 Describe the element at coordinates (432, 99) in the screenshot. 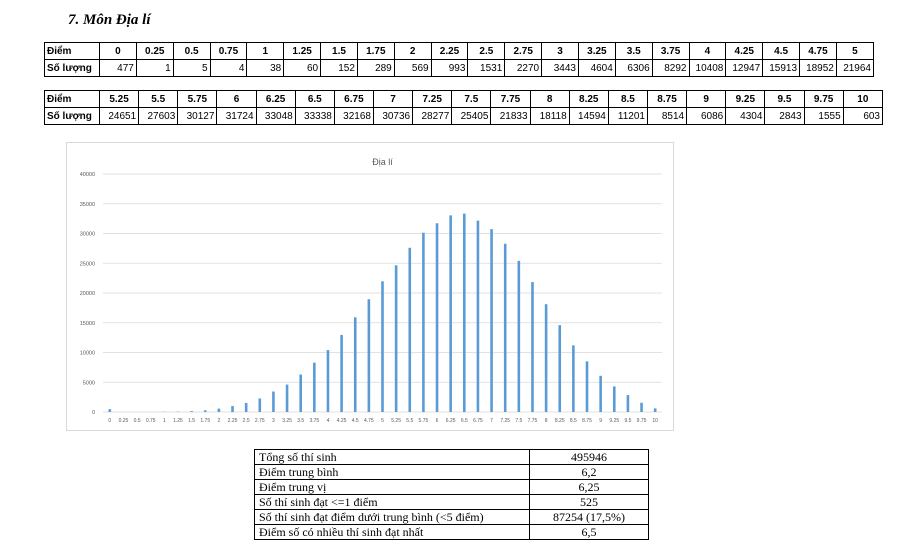

I see `score-cell: 7.25` at that location.